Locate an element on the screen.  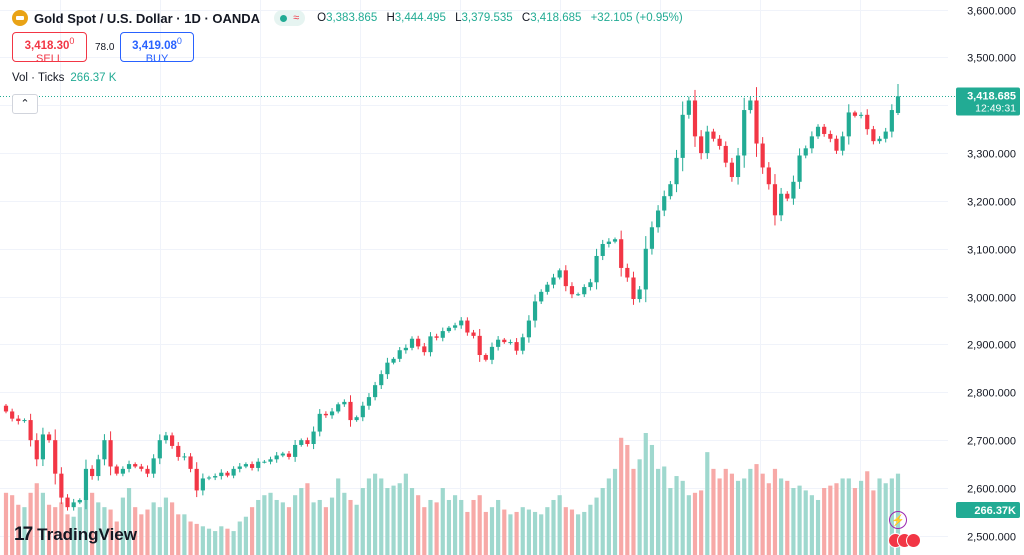
last-volume-badge is located at coordinates (988, 510).